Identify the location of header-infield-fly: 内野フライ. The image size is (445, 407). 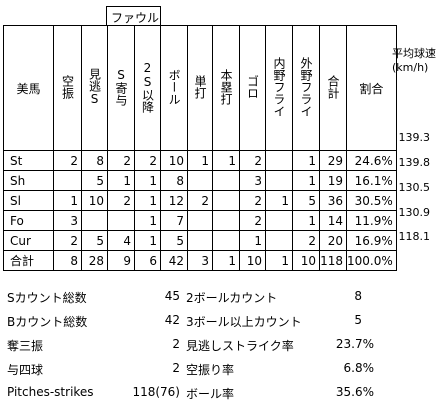
(279, 88).